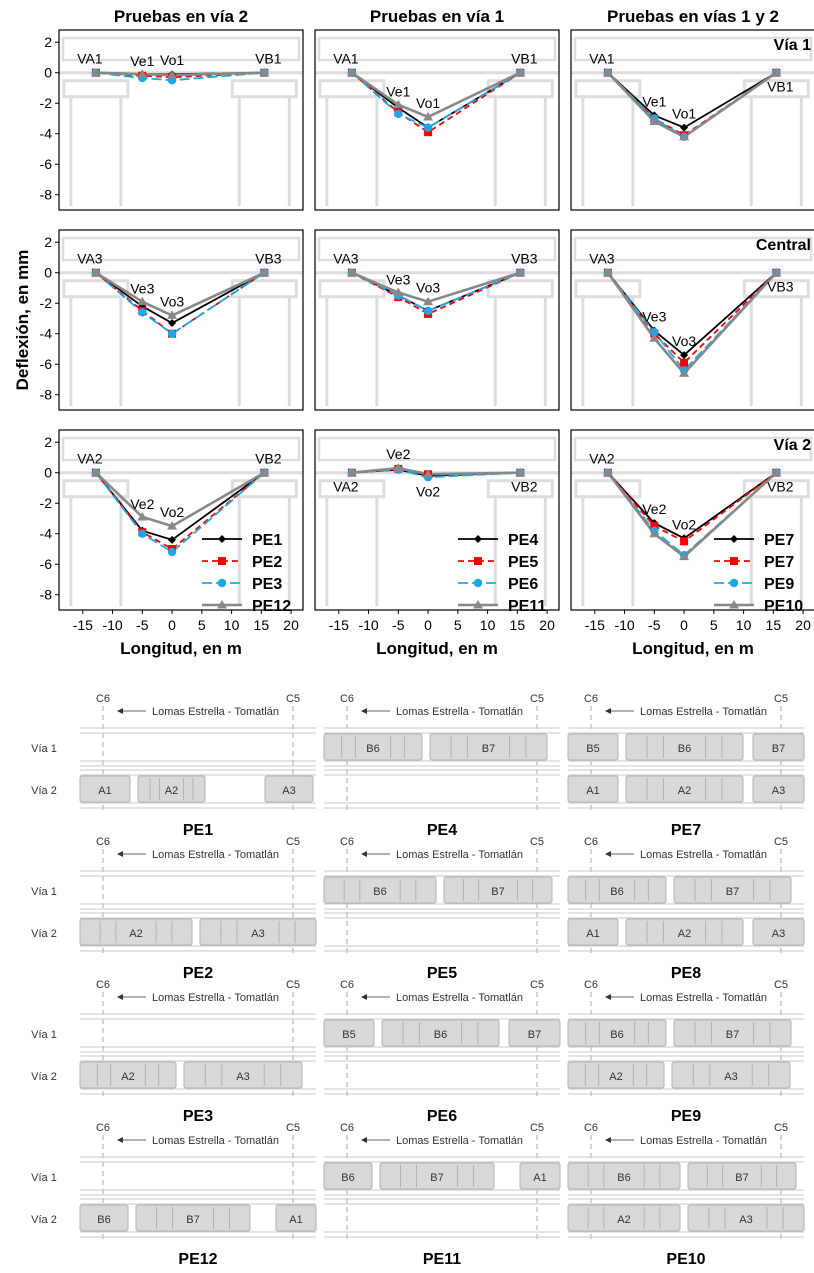  Describe the element at coordinates (686, 1116) in the screenshot. I see `diagram-title: PE9` at that location.